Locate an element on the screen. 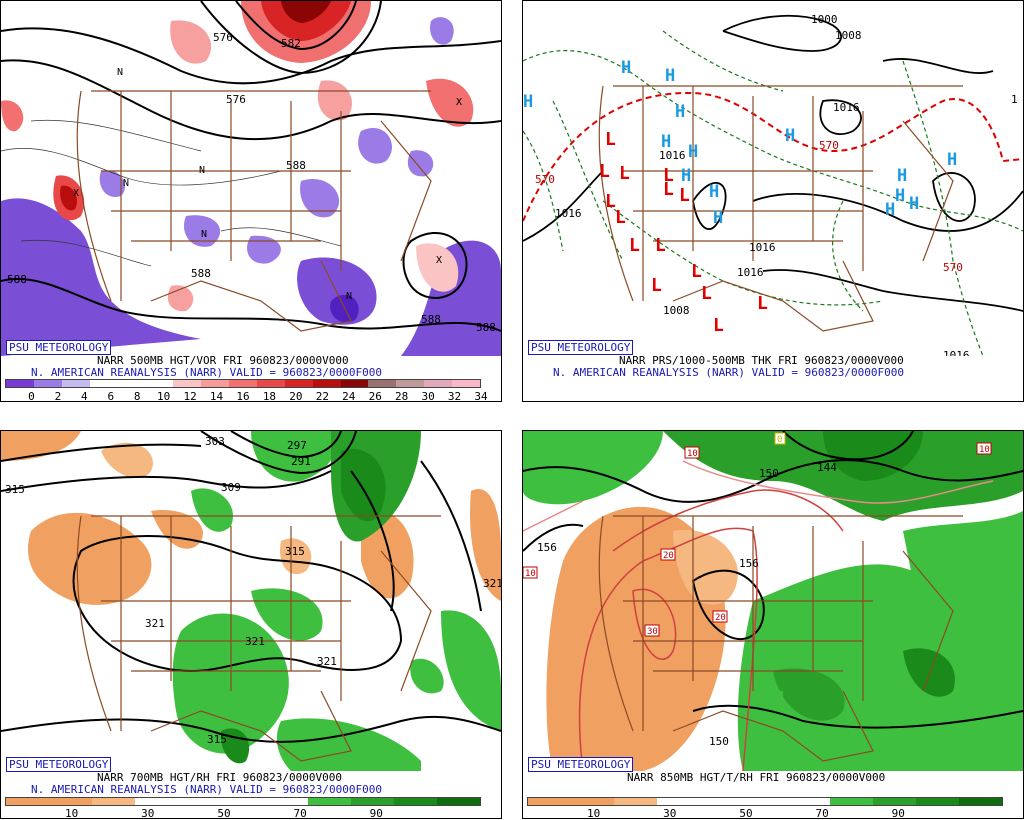 Image resolution: width=1024 pixels, height=820 pixels. colorbar-tick-label: 50 is located at coordinates (746, 813).